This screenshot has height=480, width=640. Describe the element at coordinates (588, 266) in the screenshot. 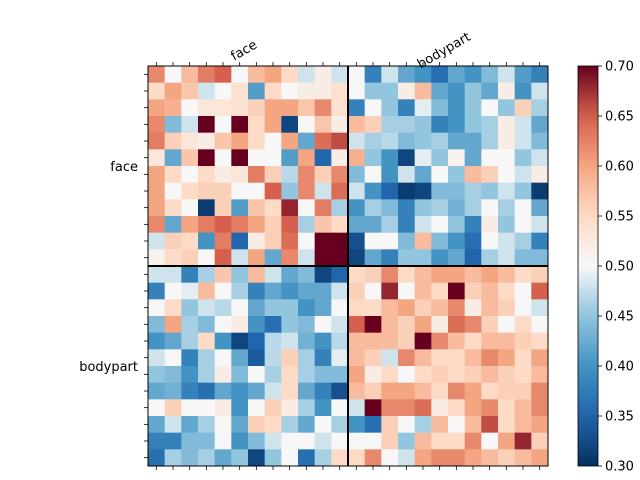

I see `colorbar-gradient` at that location.